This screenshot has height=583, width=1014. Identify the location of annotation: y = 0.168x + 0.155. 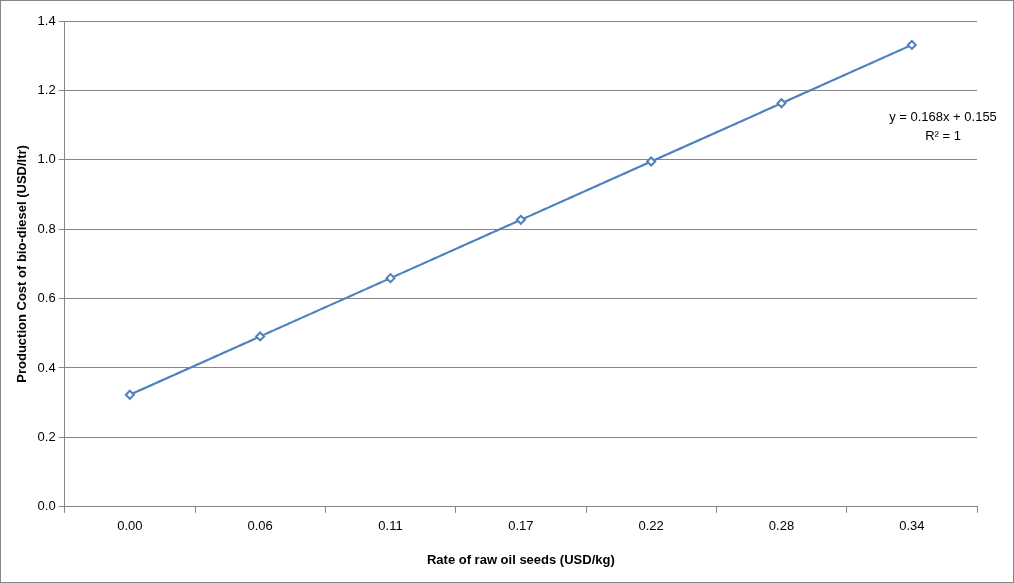
(943, 116).